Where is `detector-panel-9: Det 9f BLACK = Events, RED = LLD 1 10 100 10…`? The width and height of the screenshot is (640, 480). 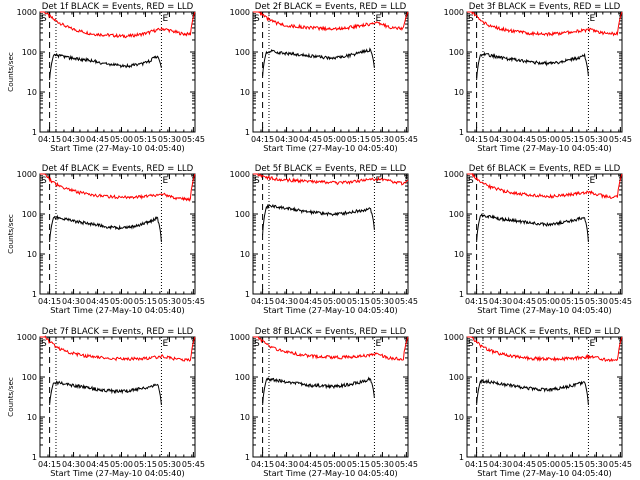
detector-panel-9: Det 9f BLACK = Events, RED = LLD 1 10 100 10… is located at coordinates (538, 402).